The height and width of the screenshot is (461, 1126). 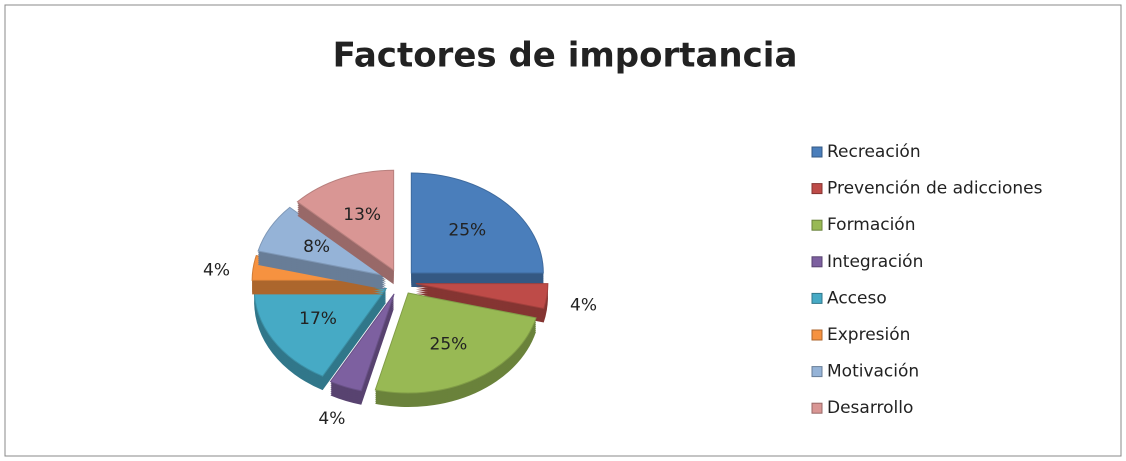 I want to click on data-label: 17%, so click(x=318, y=319).